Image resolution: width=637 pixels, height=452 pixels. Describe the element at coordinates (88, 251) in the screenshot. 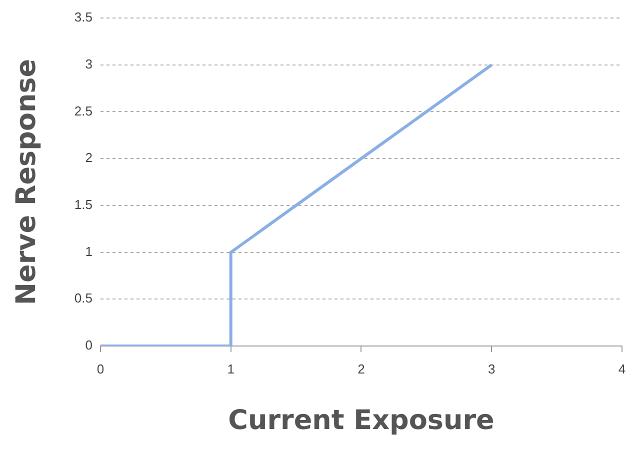

I see `y-tick-label: 1` at that location.